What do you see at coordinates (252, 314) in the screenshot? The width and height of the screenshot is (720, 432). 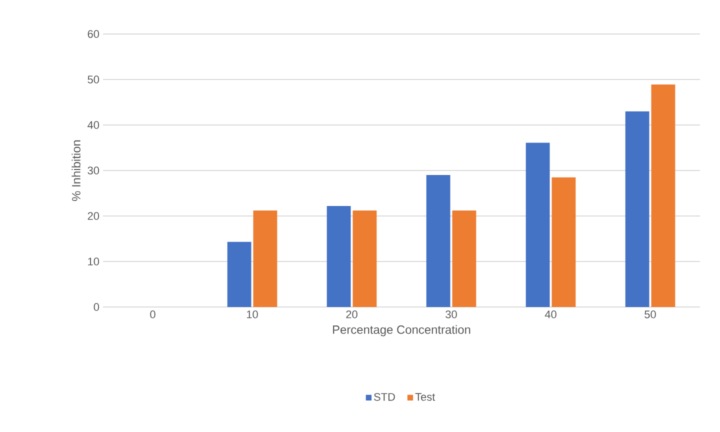 I see `x-tick-label: 10` at bounding box center [252, 314].